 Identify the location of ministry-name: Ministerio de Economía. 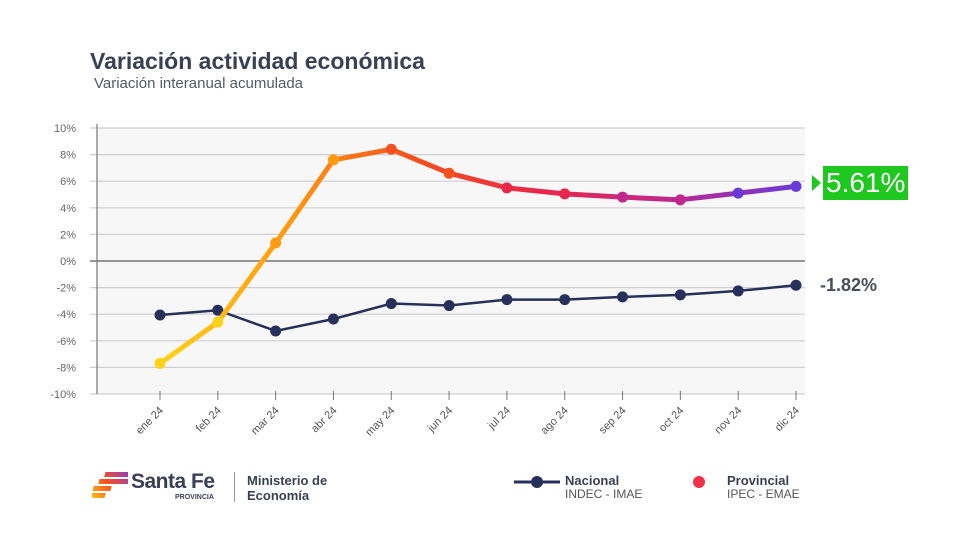
(287, 488).